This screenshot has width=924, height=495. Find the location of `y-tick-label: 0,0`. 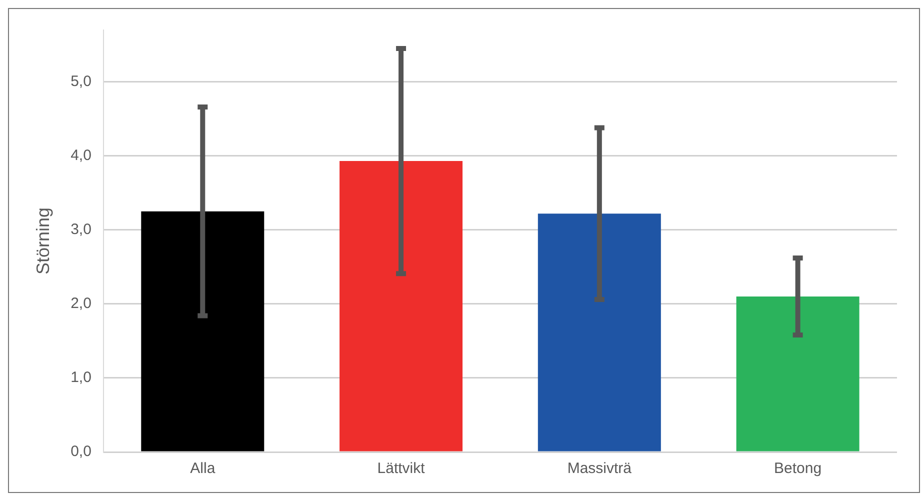

y-tick-label: 0,0 is located at coordinates (81, 451).